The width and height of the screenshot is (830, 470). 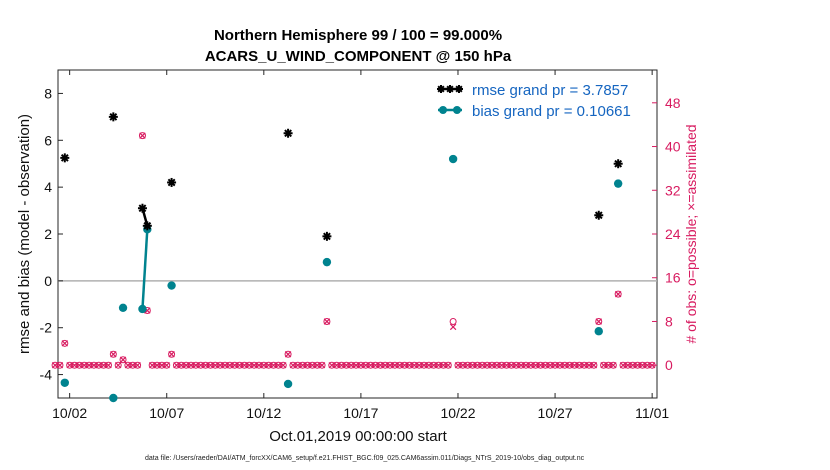 I want to click on y-left-tick-label: 6, so click(x=48, y=140).